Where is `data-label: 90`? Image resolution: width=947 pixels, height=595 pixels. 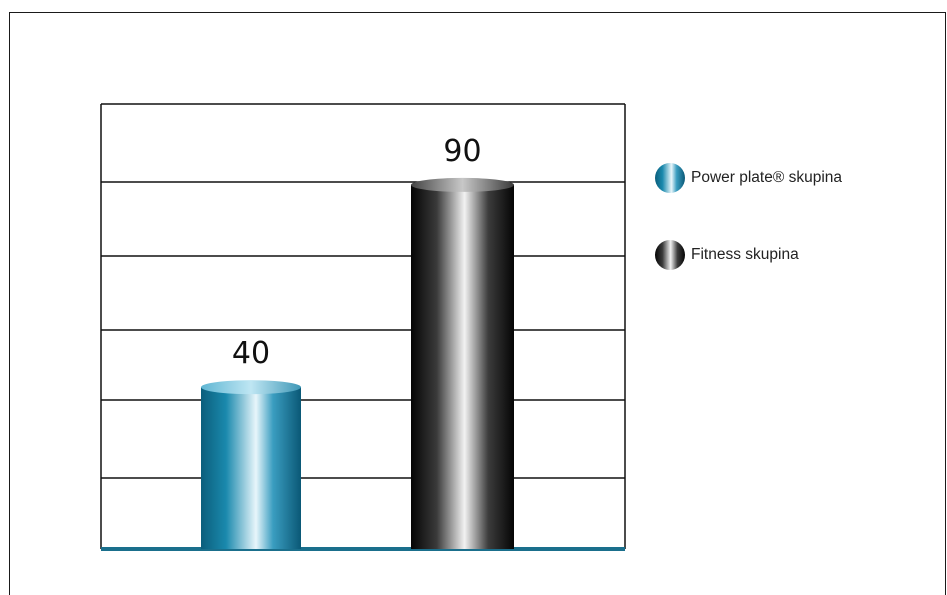
data-label: 90 is located at coordinates (462, 151).